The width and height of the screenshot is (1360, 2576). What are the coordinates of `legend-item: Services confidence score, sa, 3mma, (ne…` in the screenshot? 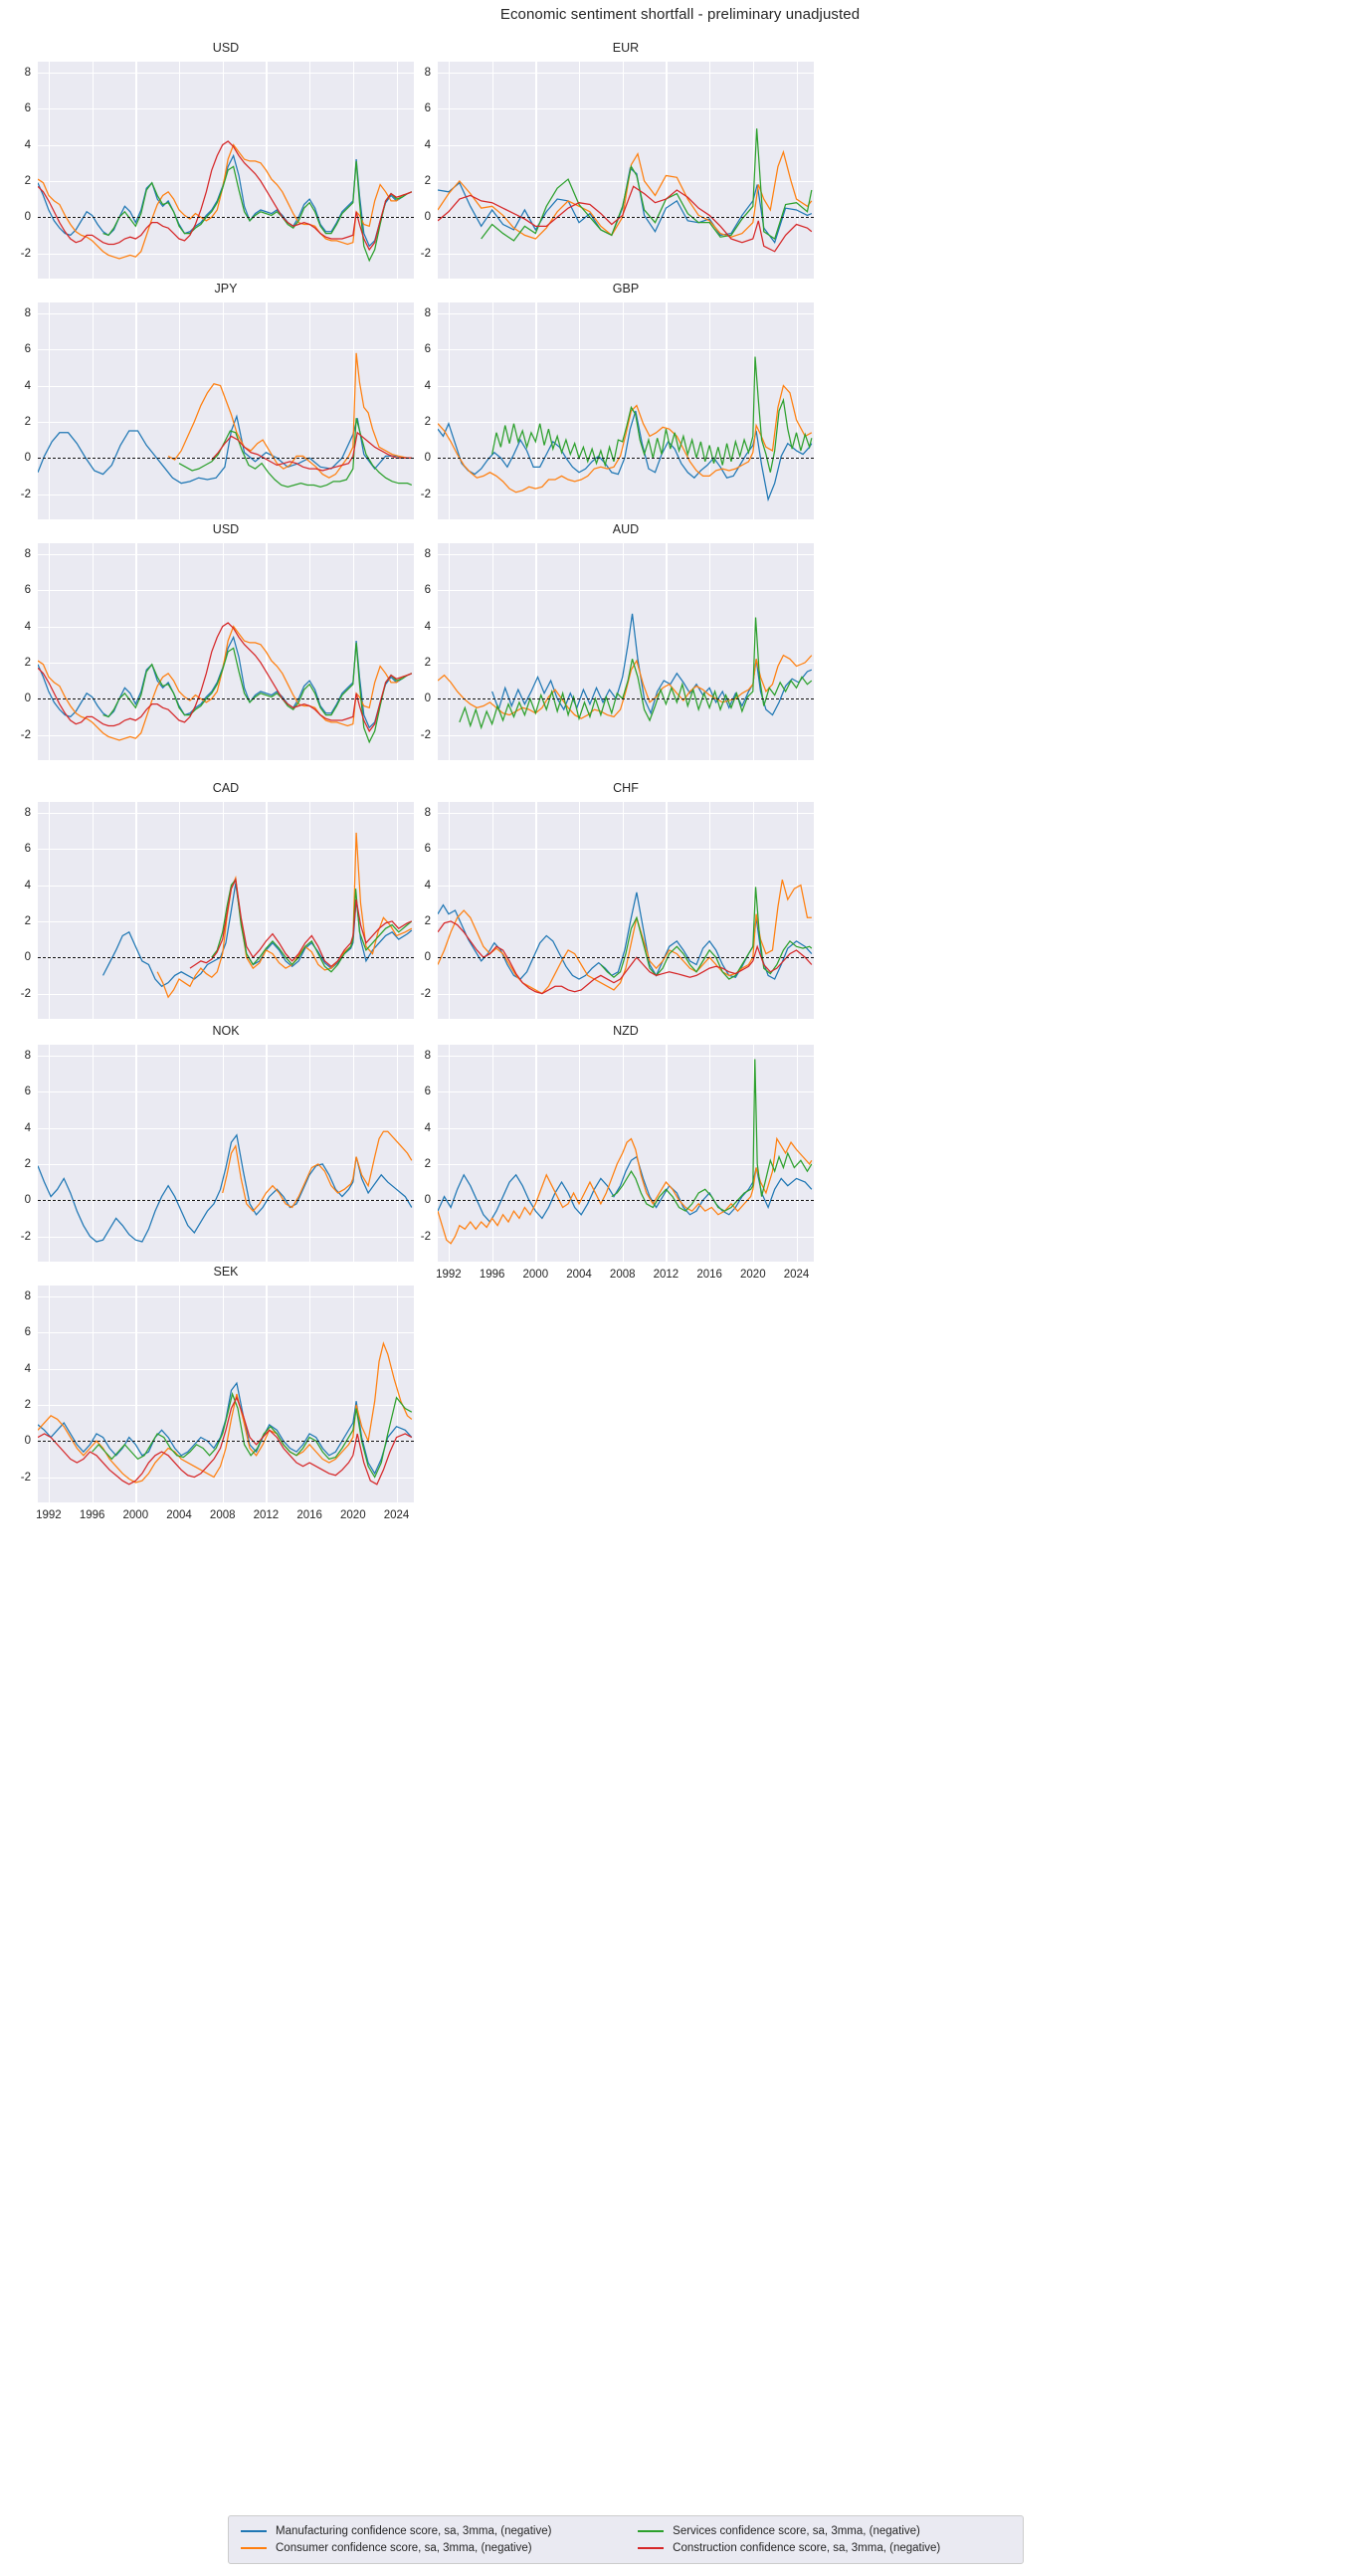 It's located at (824, 2531).